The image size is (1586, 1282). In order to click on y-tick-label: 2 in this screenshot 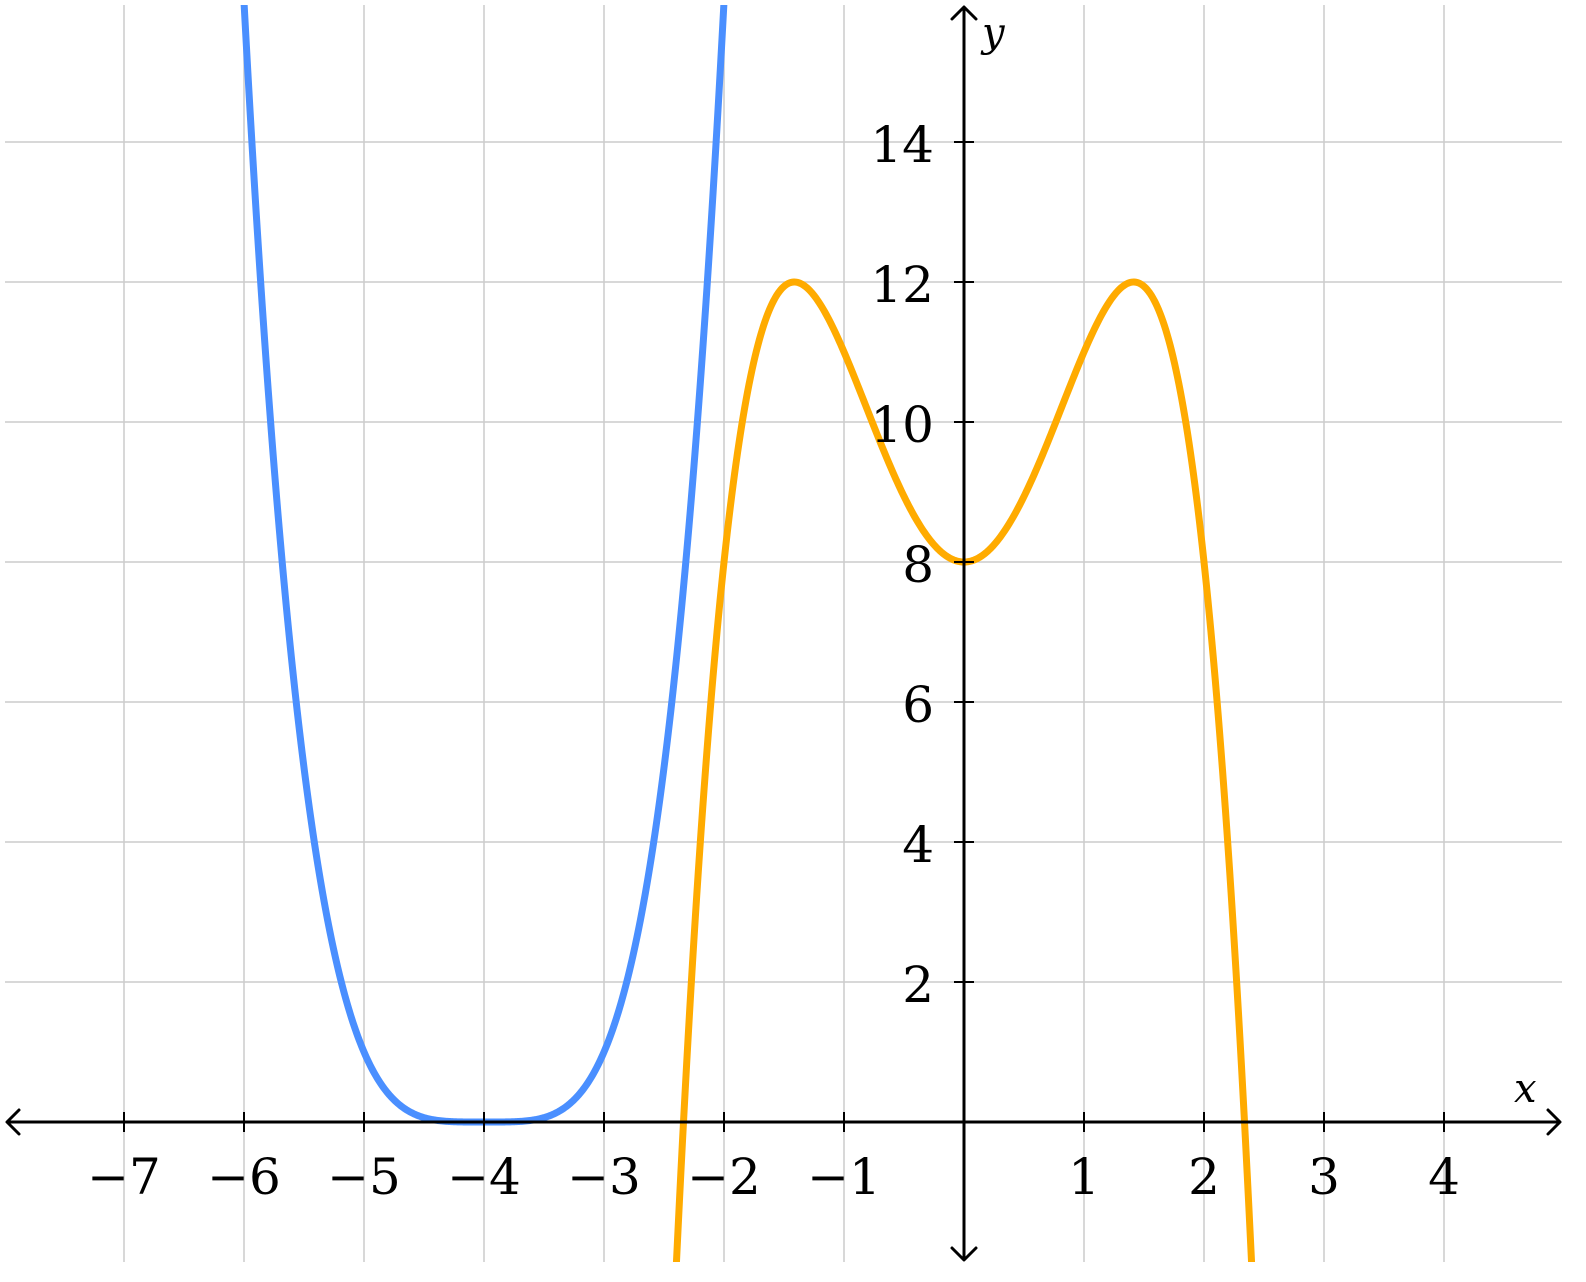, I will do `click(918, 985)`.